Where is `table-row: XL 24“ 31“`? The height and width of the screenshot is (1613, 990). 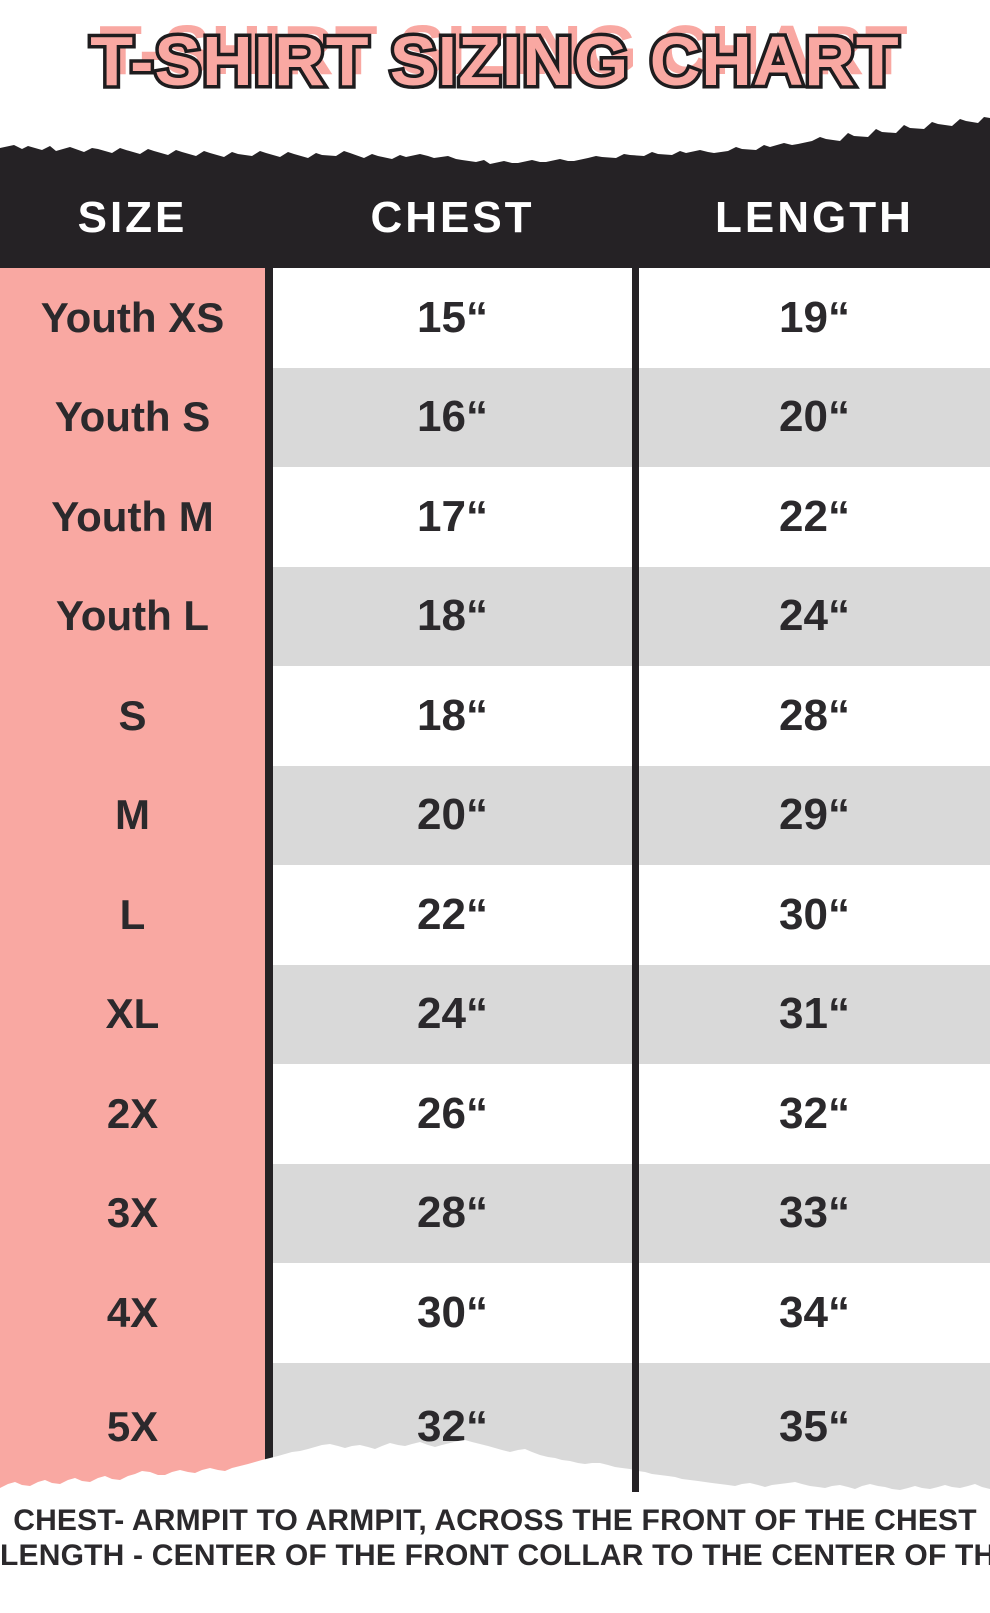
table-row: XL 24“ 31“ is located at coordinates (495, 1014).